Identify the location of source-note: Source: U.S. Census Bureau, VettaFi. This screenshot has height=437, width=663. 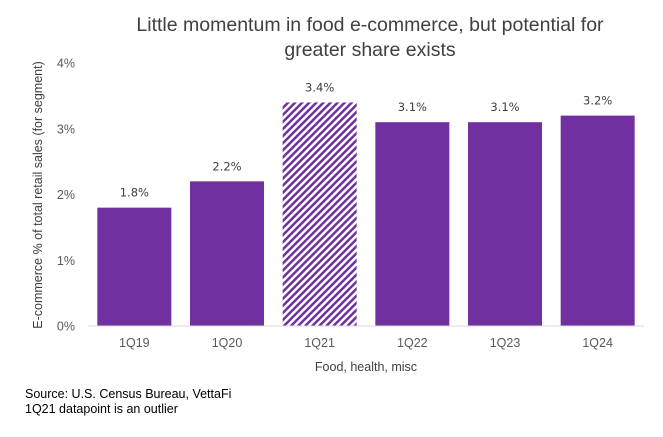
(128, 394).